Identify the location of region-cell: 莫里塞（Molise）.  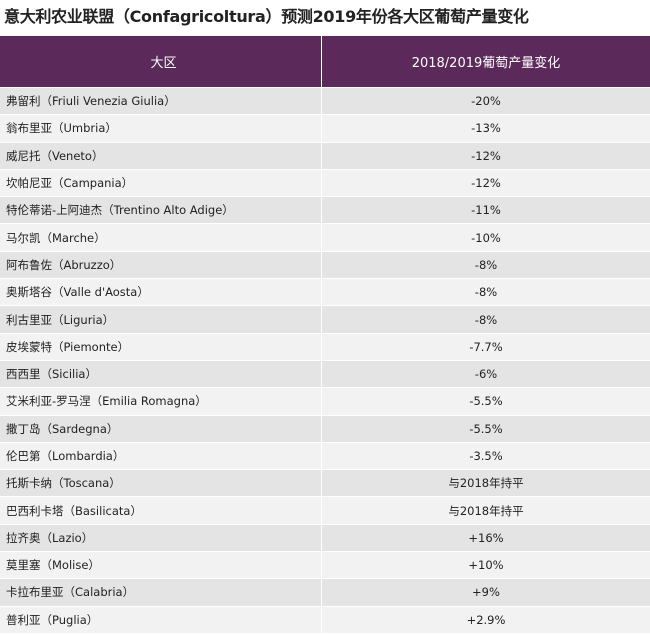
(161, 565).